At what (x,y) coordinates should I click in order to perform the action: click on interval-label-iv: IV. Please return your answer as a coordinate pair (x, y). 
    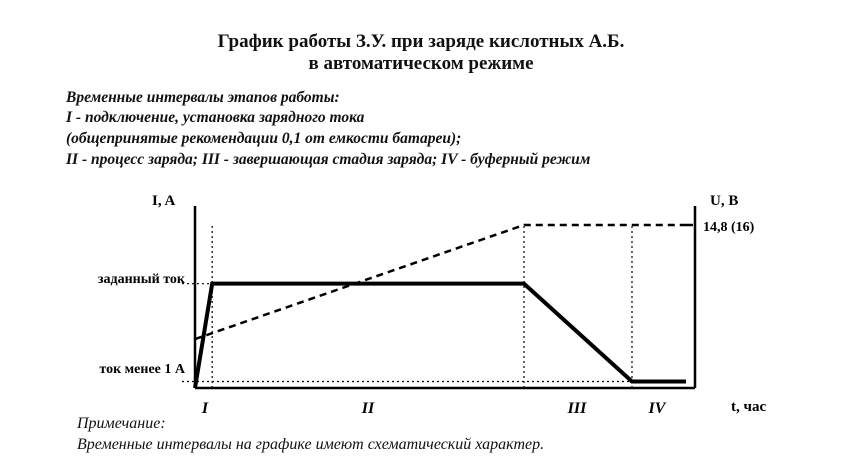
    Looking at the image, I should click on (657, 408).